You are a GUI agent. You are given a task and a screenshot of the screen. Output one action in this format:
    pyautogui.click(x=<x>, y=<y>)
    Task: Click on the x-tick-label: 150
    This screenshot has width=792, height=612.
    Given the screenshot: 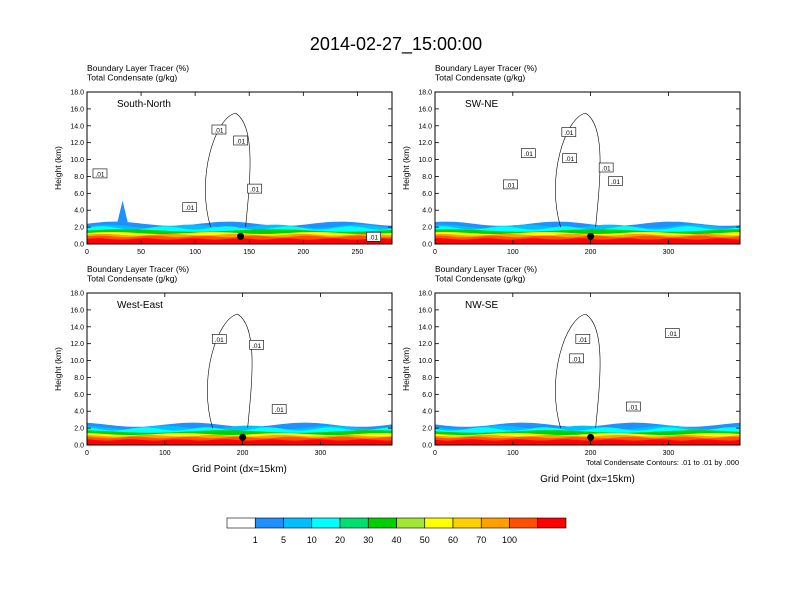 What is the action you would take?
    pyautogui.click(x=249, y=252)
    